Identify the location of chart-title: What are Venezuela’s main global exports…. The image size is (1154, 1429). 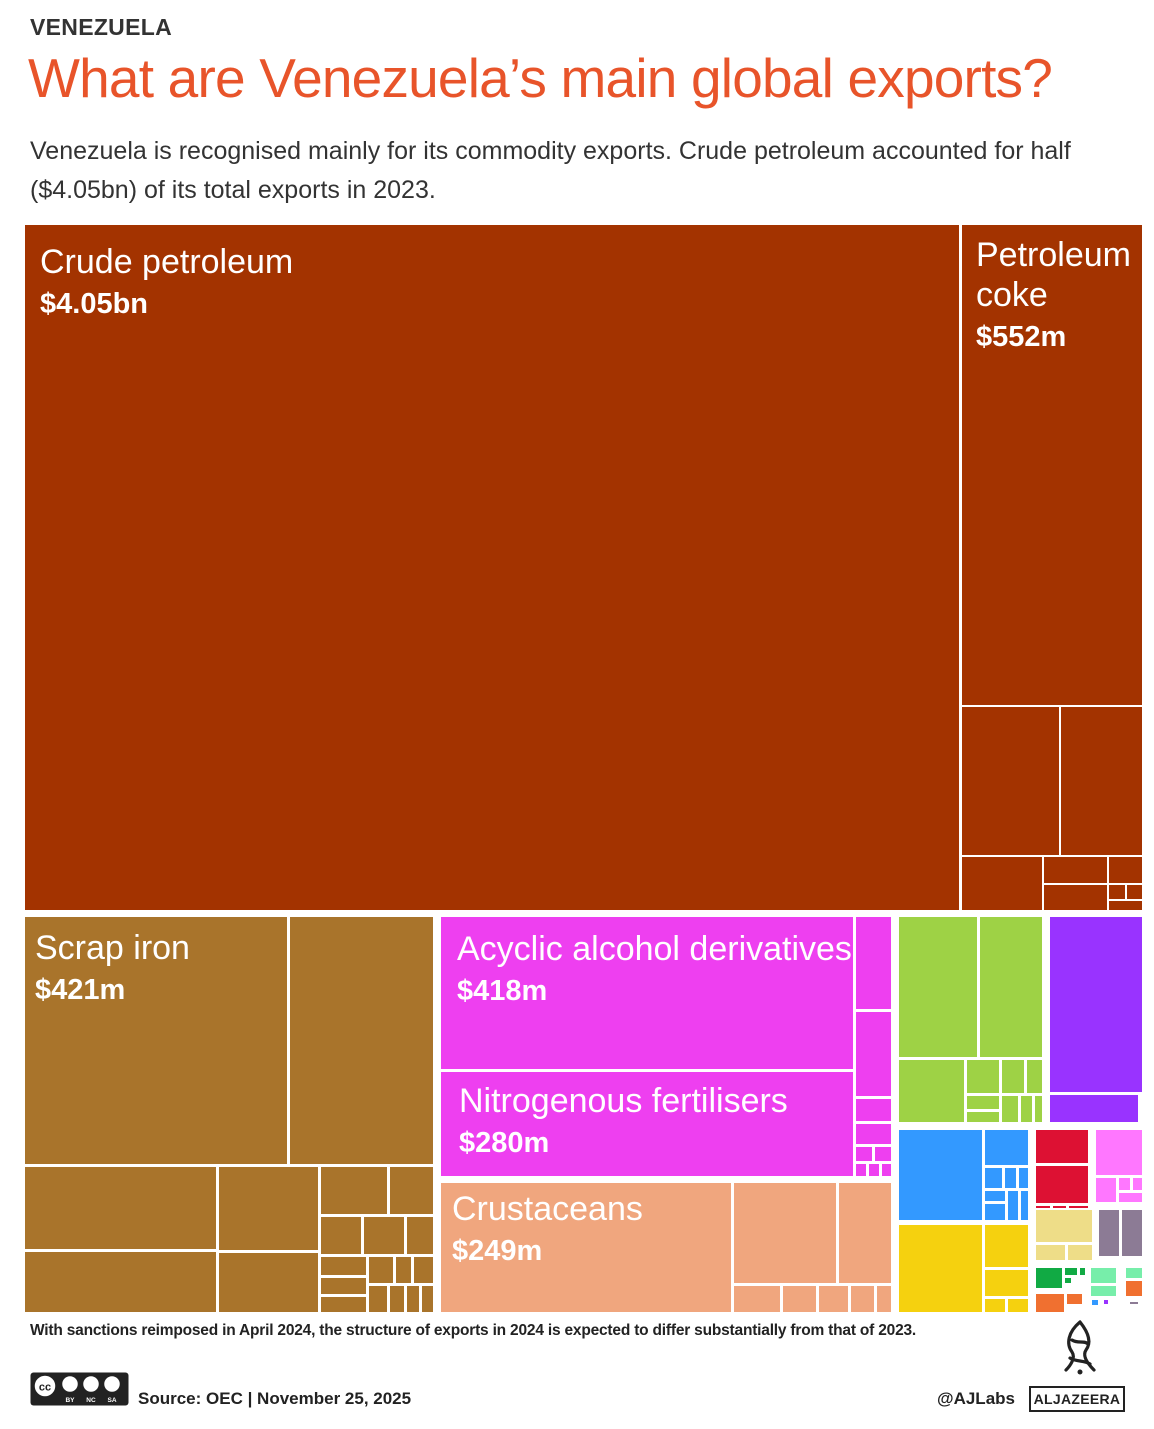
(540, 78).